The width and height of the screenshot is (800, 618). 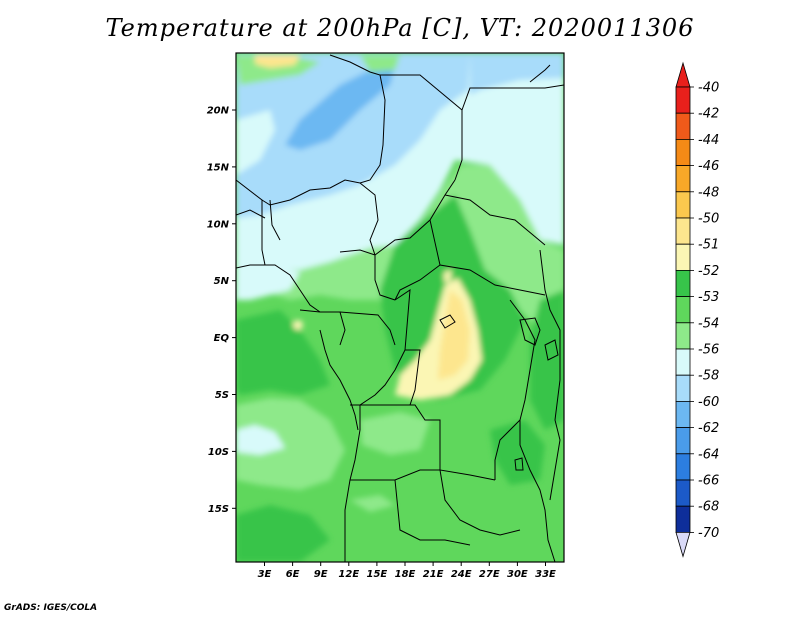 I want to click on colorbar-label: -62, so click(x=708, y=428).